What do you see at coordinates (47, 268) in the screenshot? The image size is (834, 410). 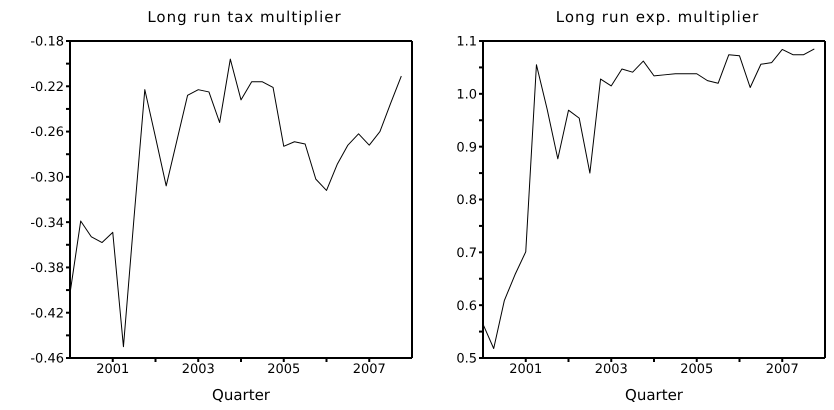 I see `y-tick-label: -0.38` at bounding box center [47, 268].